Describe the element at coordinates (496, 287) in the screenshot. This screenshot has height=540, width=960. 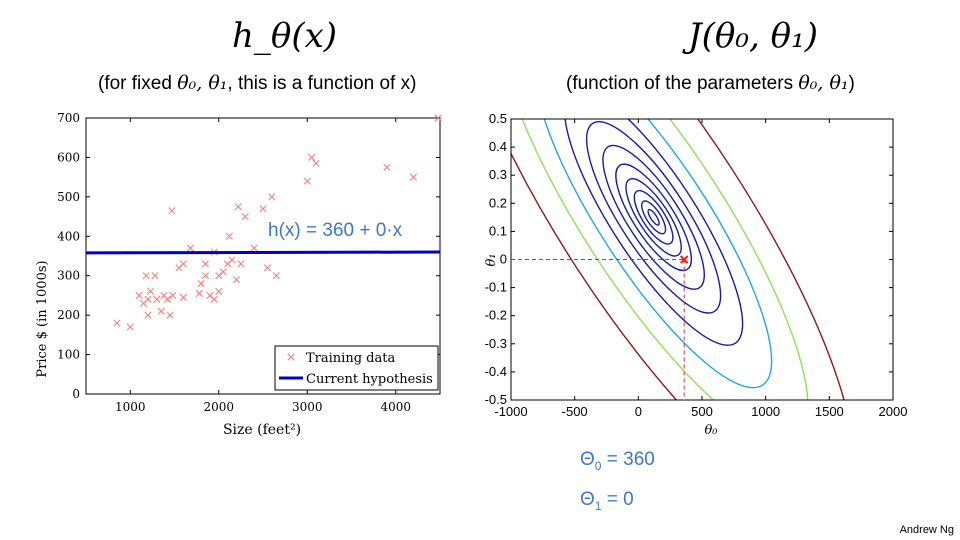
I see `theta1-tick-label: -0.1` at that location.